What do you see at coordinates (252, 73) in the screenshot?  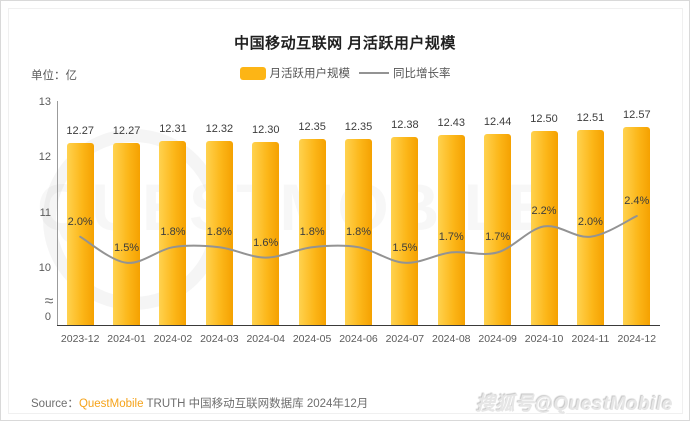 I see `bar-legend-swatch-icon` at bounding box center [252, 73].